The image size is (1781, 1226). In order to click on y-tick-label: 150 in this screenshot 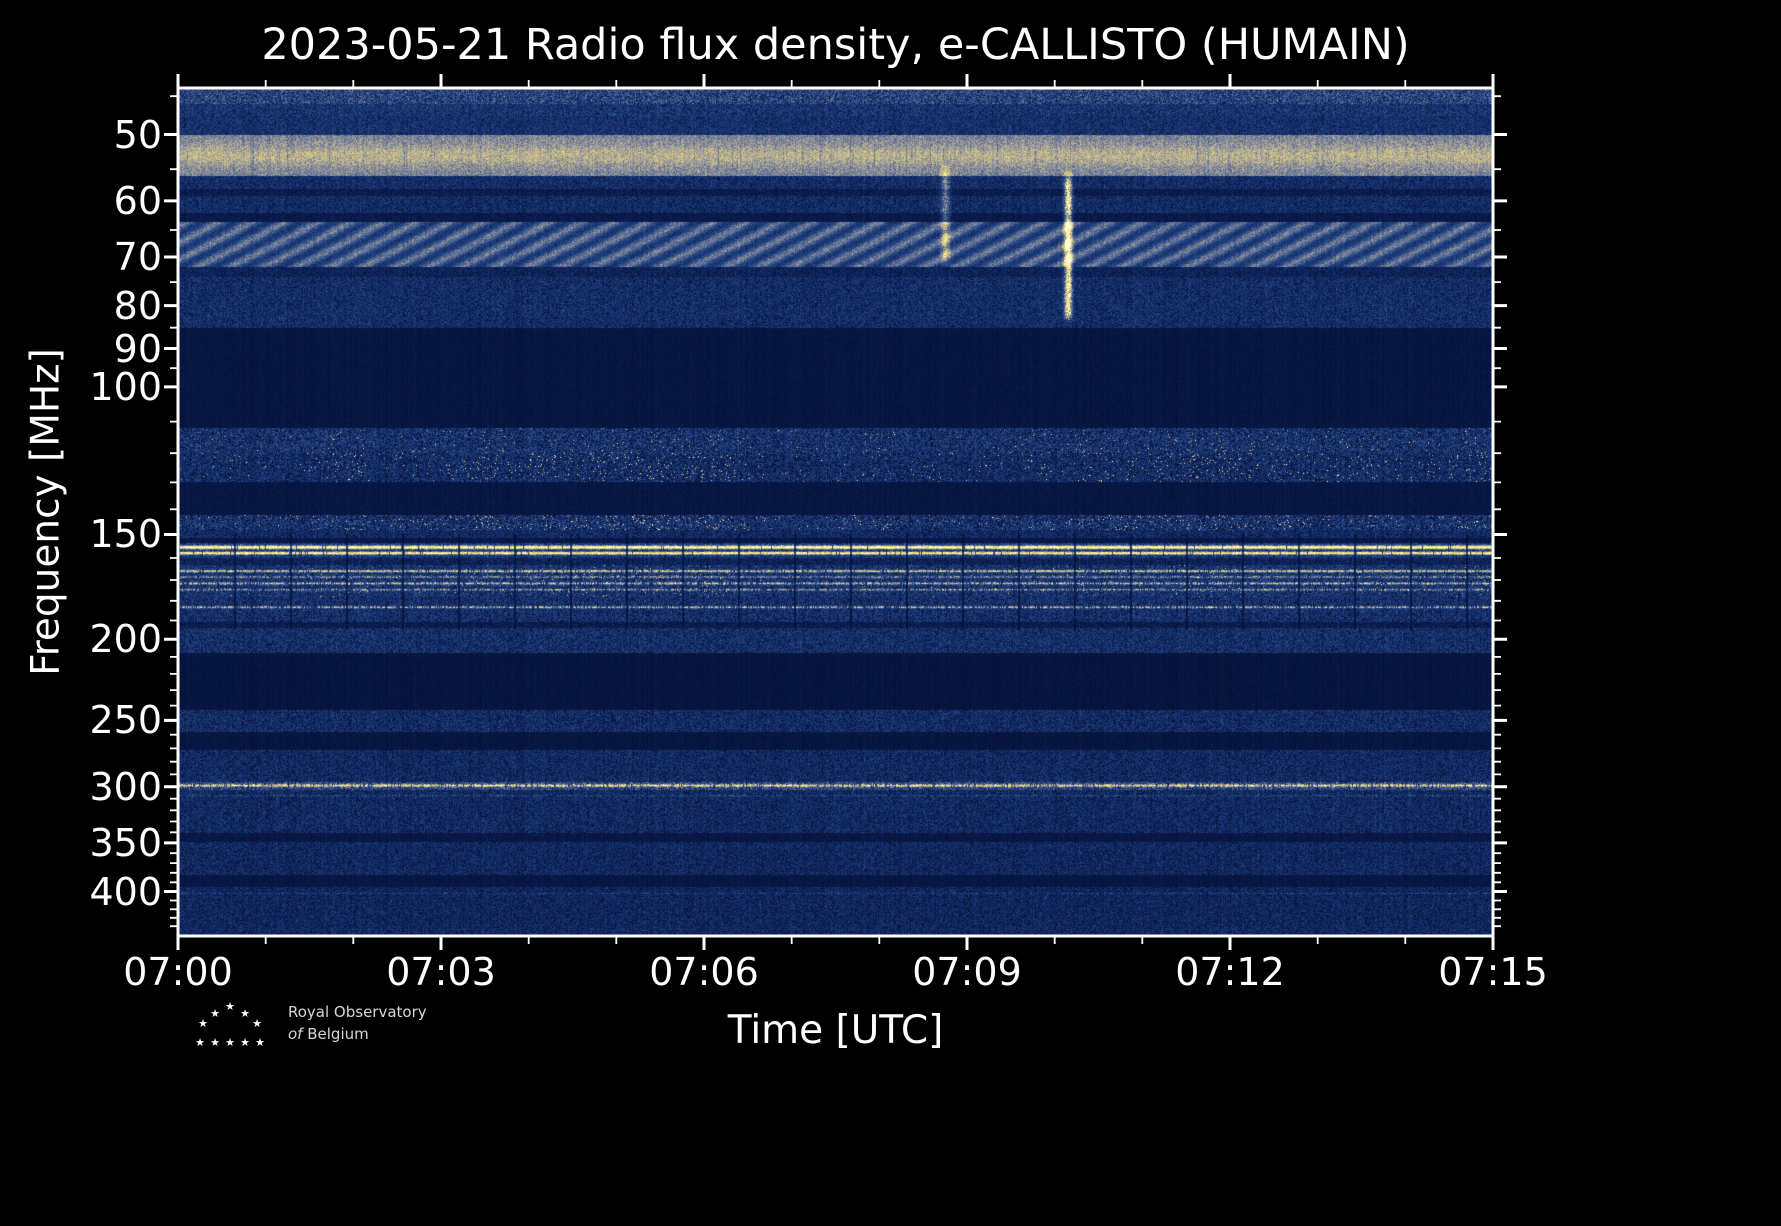, I will do `click(125, 534)`.